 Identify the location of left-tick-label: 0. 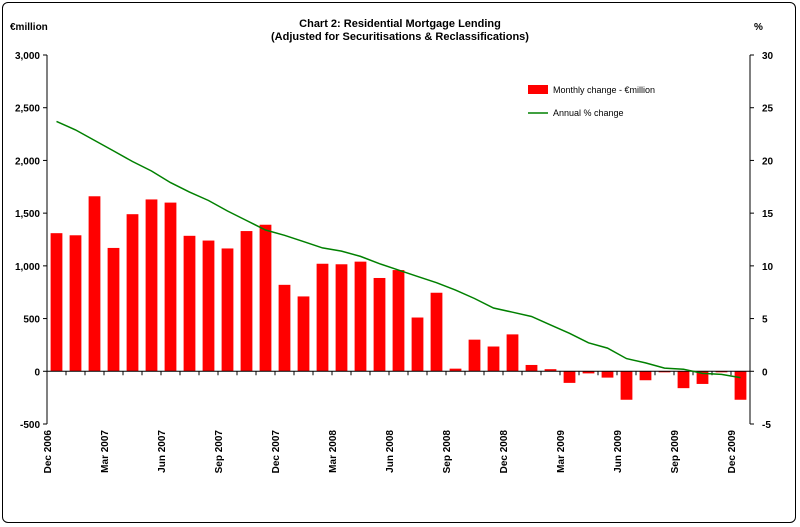
(37, 372).